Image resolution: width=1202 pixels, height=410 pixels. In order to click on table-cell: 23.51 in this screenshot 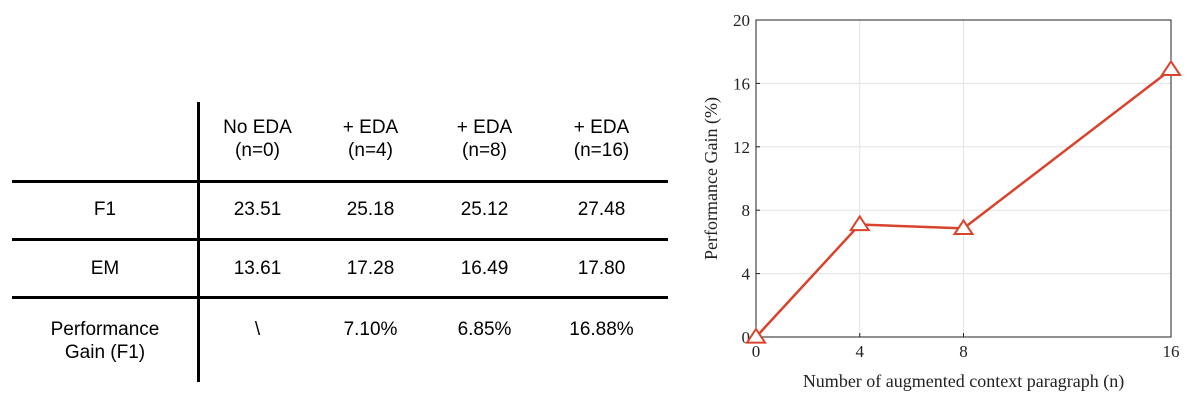, I will do `click(257, 209)`.